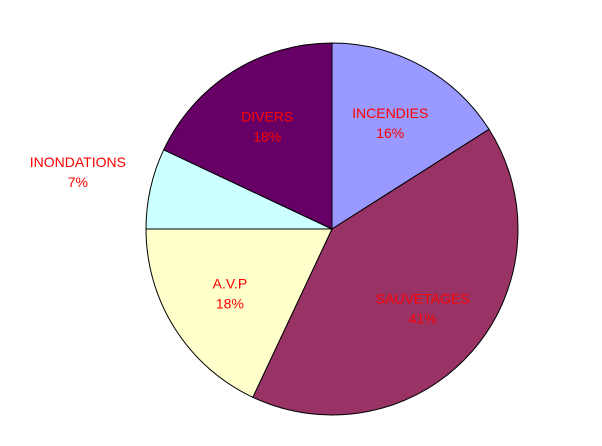  What do you see at coordinates (78, 182) in the screenshot?
I see `slice-value-label: 7%` at bounding box center [78, 182].